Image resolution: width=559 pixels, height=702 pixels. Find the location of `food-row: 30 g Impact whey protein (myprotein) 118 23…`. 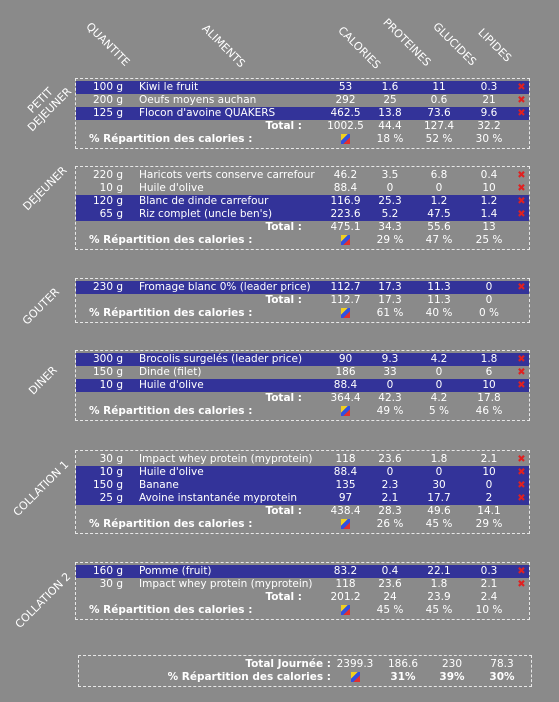

food-row: 30 g Impact whey protein (myprotein) 118 23… is located at coordinates (302, 459).